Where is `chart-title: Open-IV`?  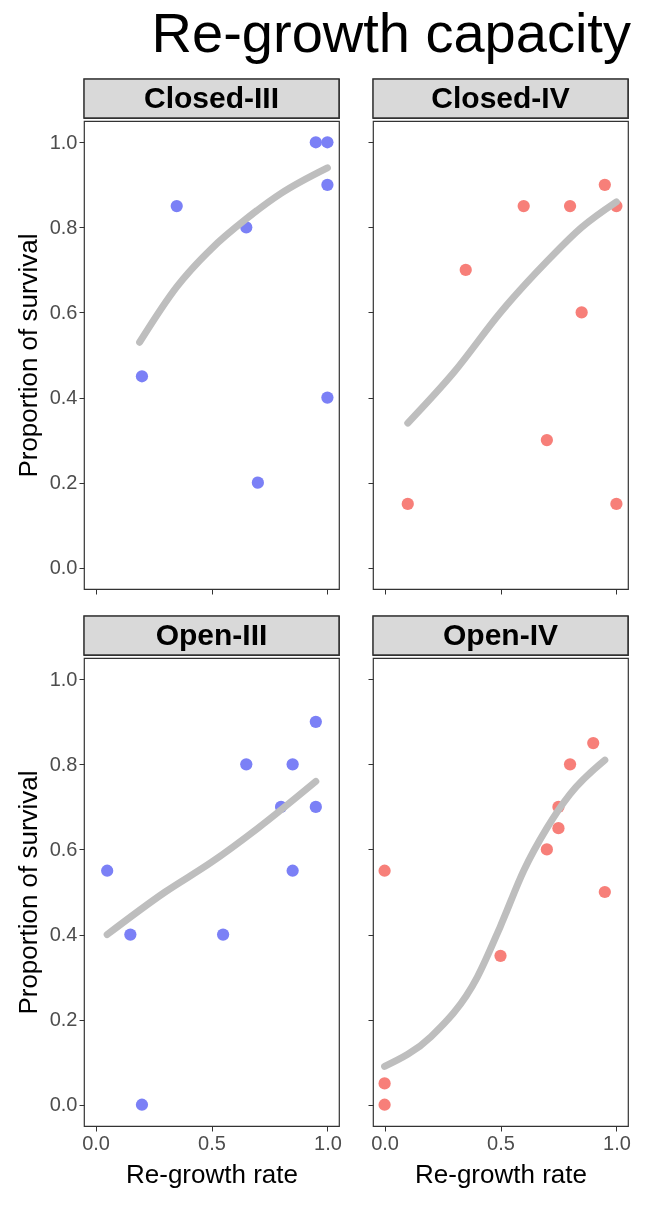
chart-title: Open-IV is located at coordinates (500, 634).